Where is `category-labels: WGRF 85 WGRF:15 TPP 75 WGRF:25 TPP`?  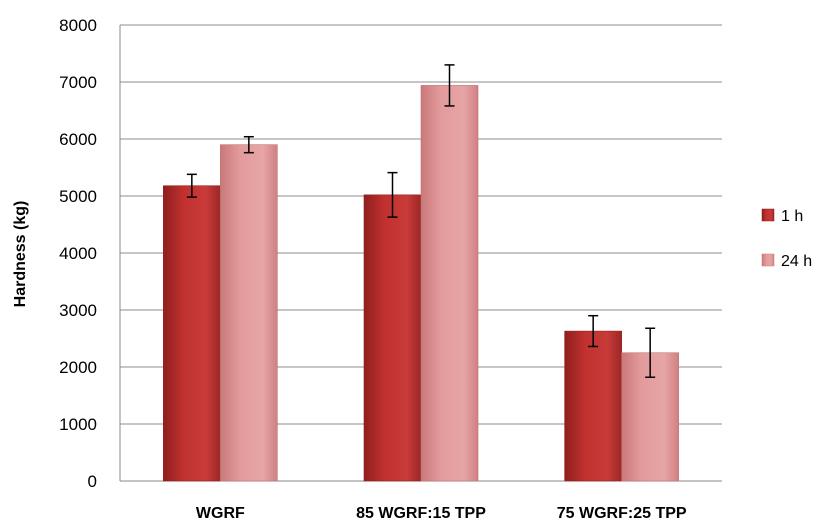
category-labels: WGRF 85 WGRF:15 TPP 75 WGRF:25 TPP is located at coordinates (441, 513).